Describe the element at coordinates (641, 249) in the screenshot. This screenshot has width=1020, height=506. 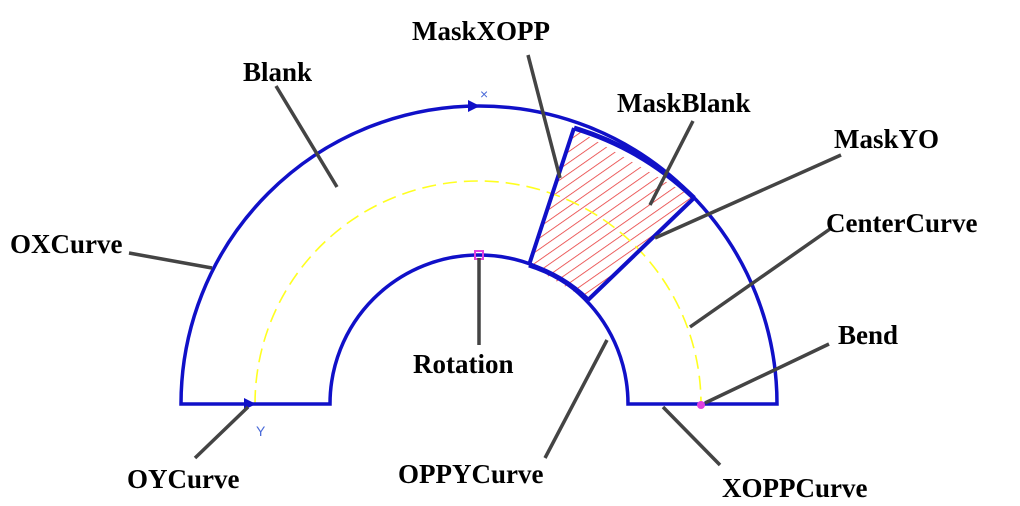
I see `mask-yo-line` at that location.